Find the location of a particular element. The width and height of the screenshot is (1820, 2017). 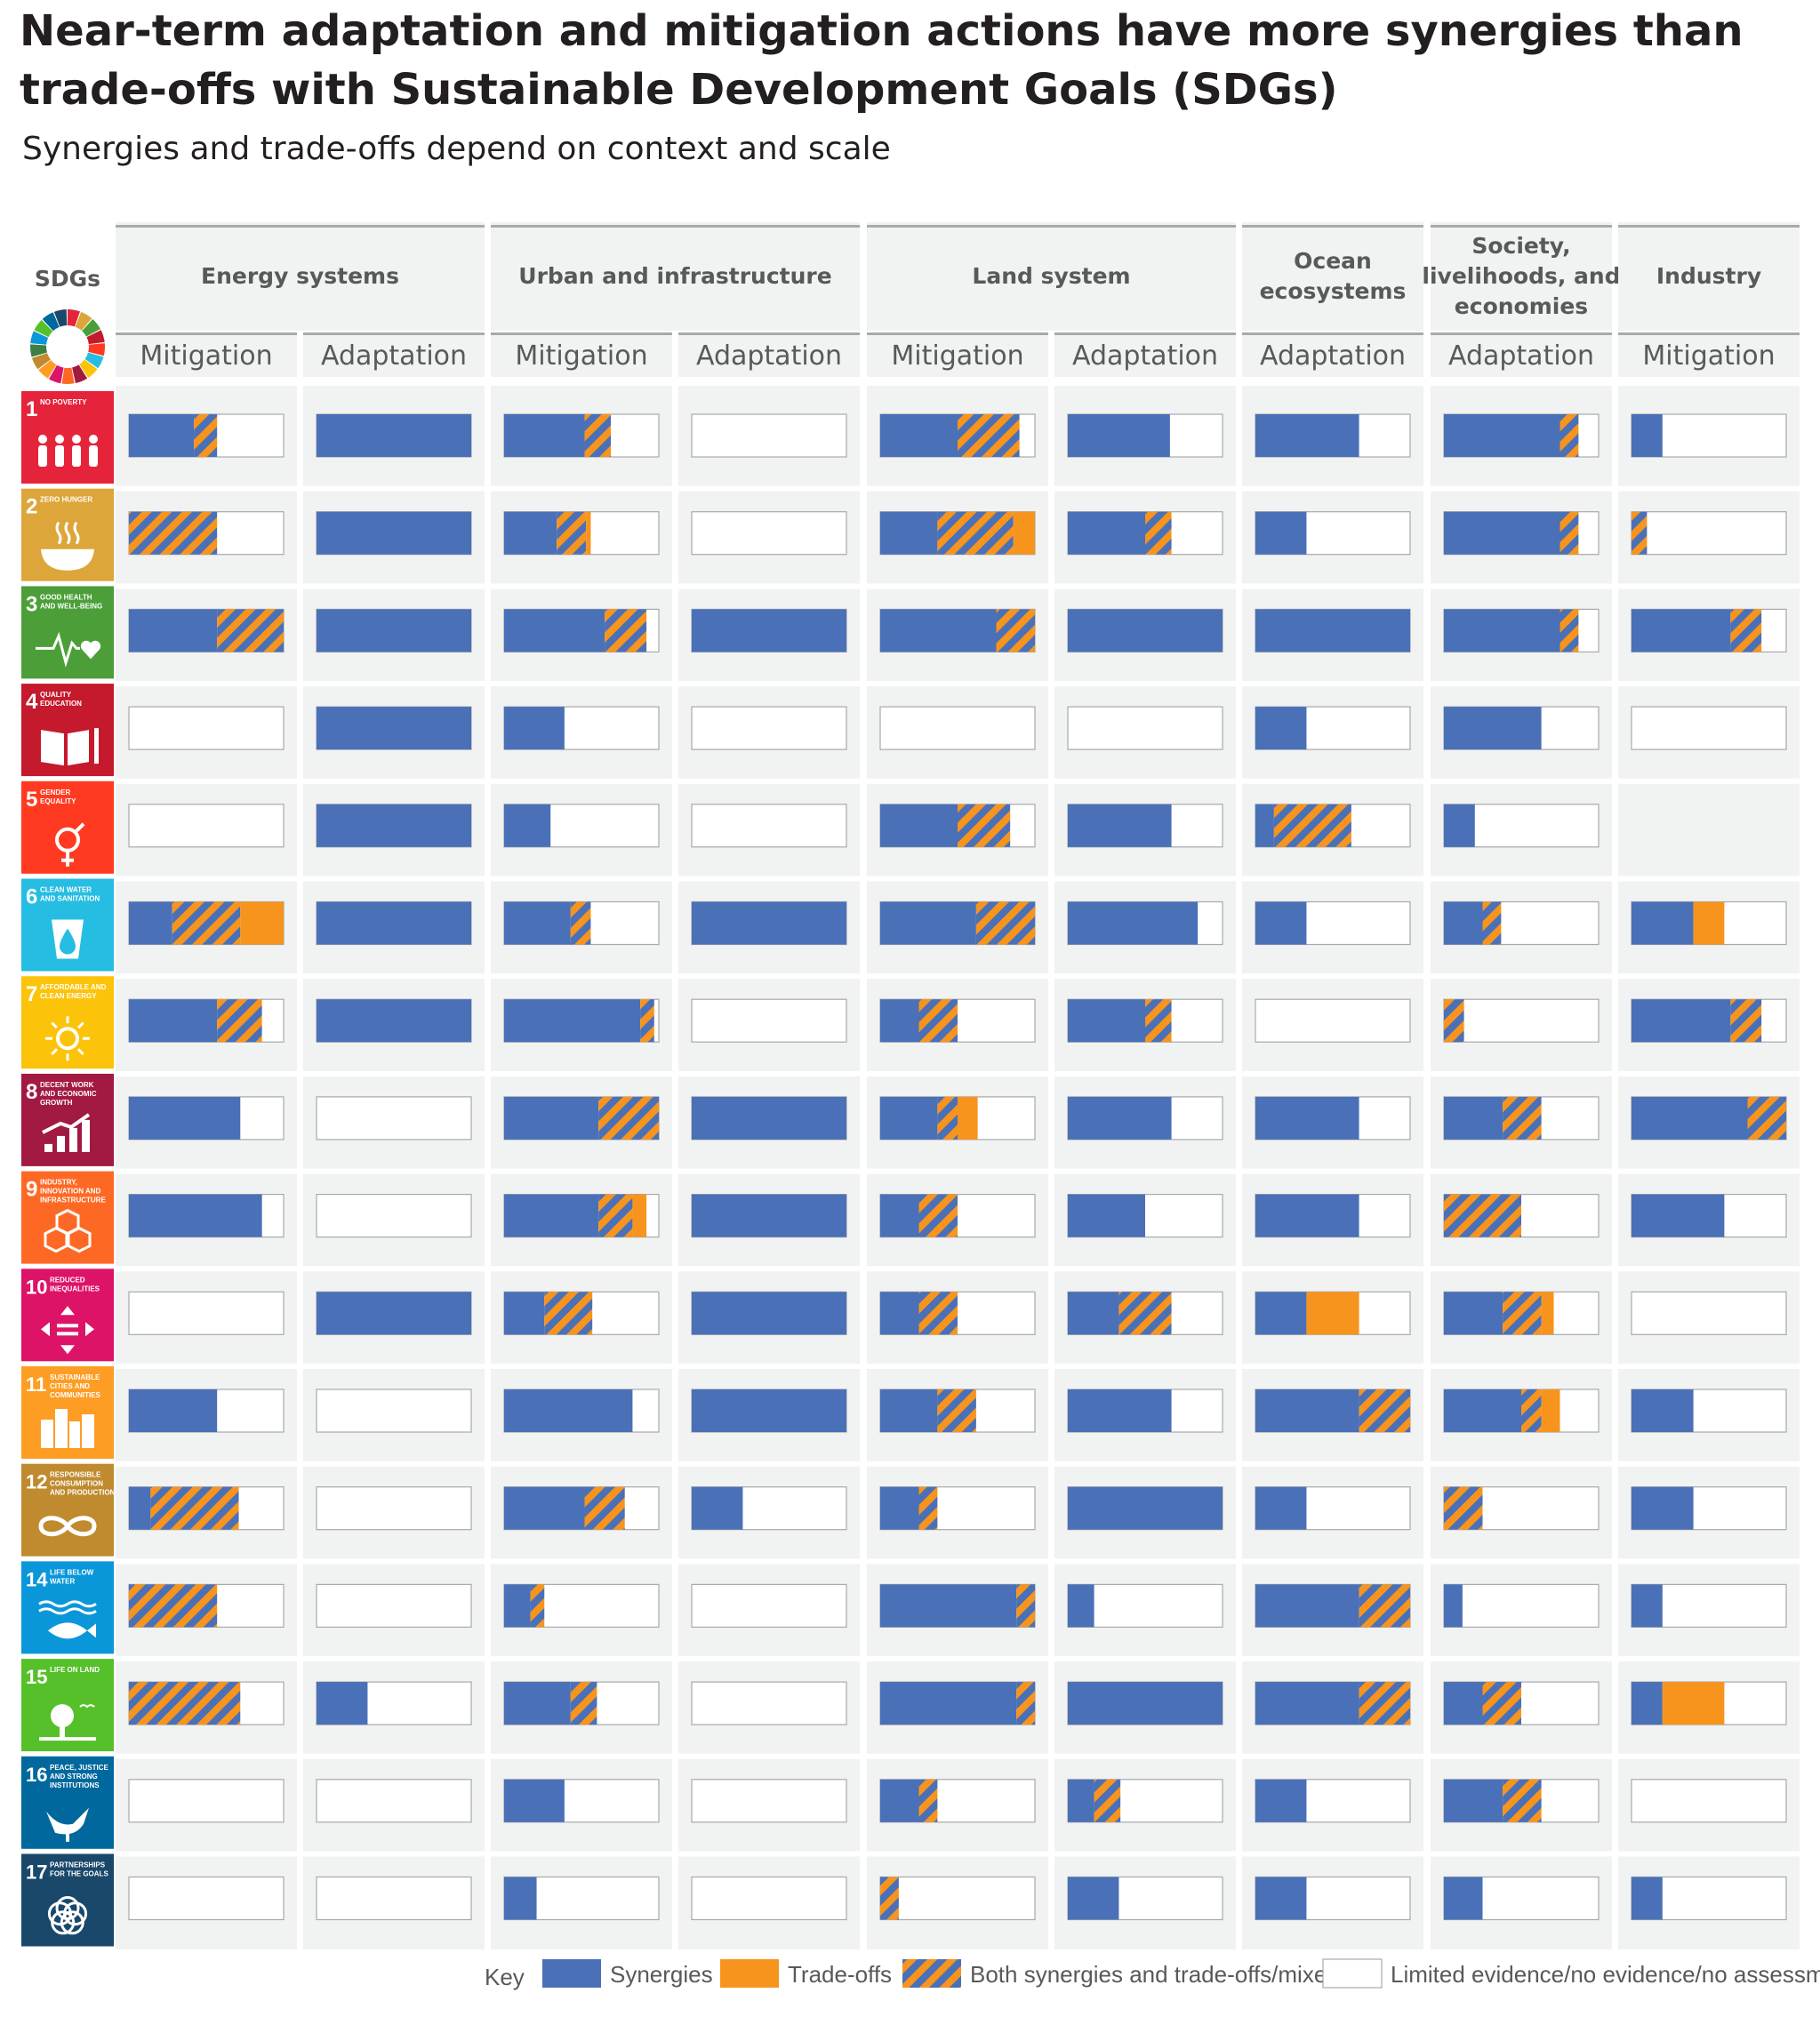

sun-ray is located at coordinates (55, 1025).